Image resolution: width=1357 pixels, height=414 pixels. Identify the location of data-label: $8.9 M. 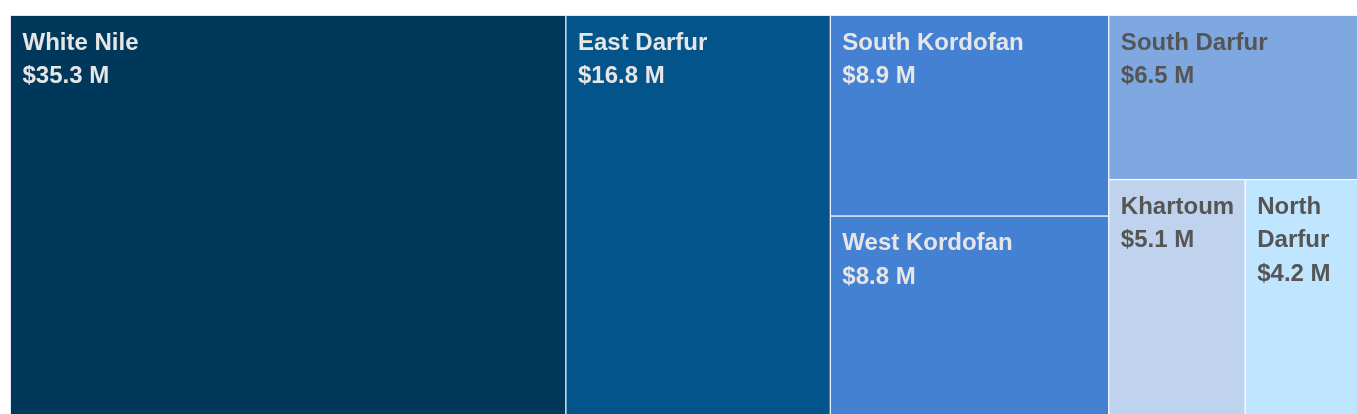
(879, 75).